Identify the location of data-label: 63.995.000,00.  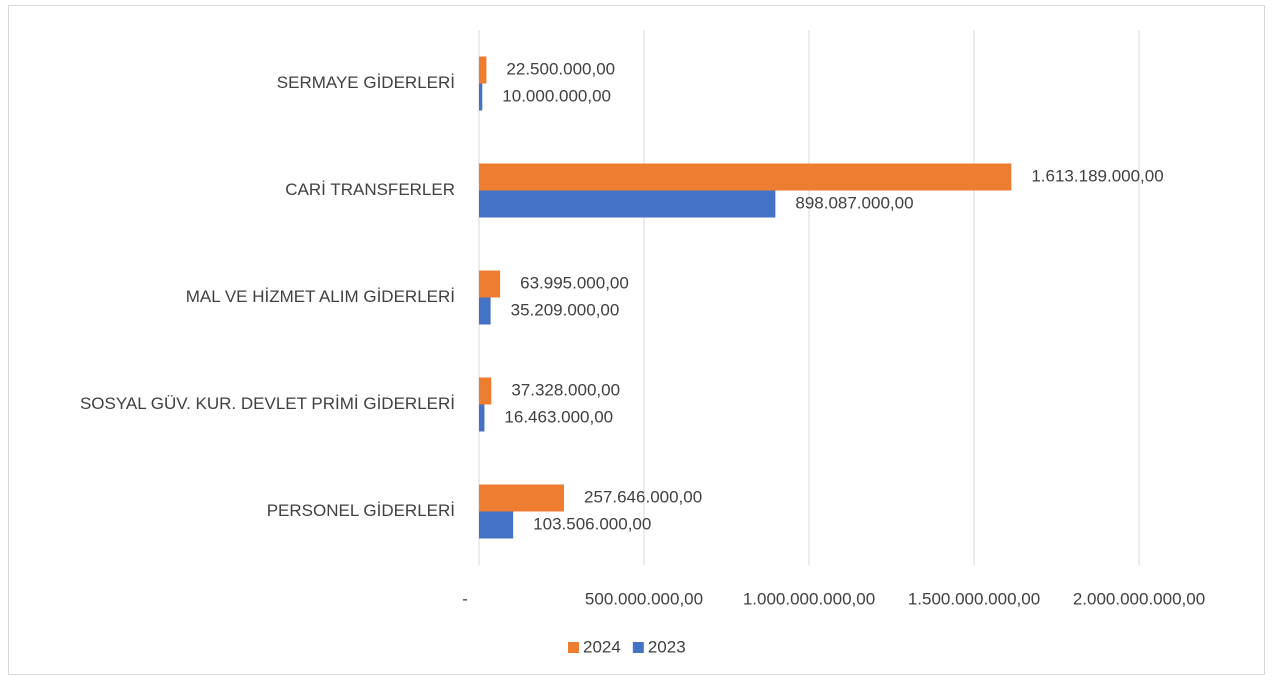
(574, 282).